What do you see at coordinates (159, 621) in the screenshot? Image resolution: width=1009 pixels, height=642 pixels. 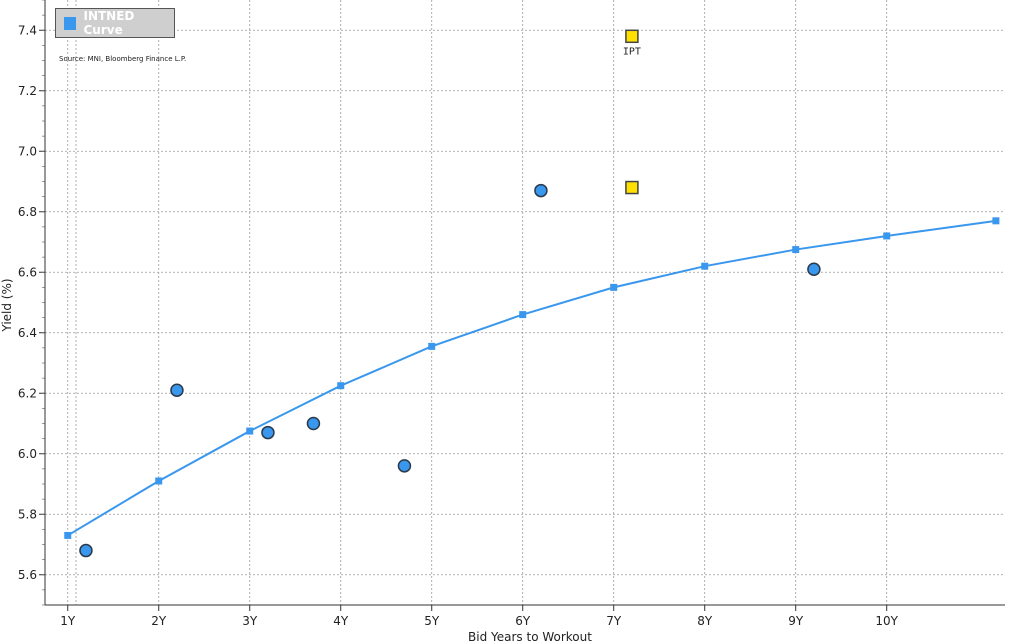 I see `x-tick-label: 2Y` at bounding box center [159, 621].